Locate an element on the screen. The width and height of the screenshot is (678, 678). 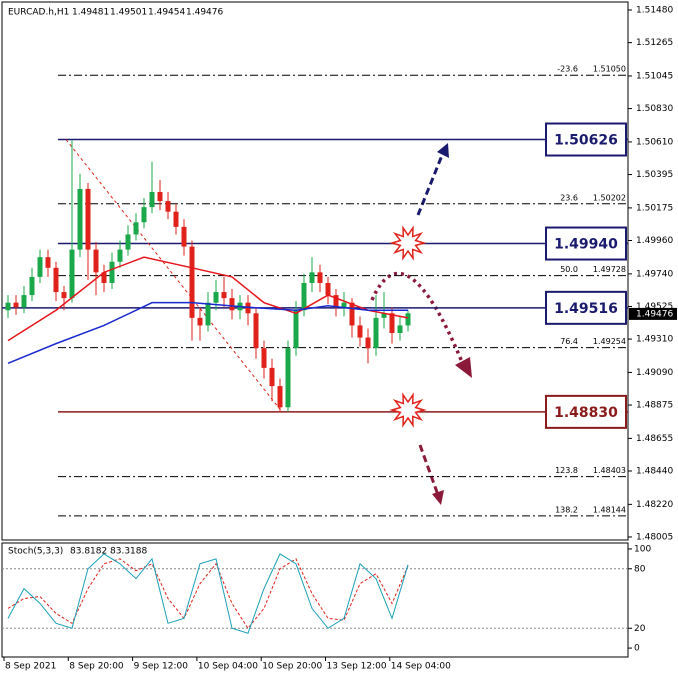
y-tick-label: 1.50830 is located at coordinates (654, 109).